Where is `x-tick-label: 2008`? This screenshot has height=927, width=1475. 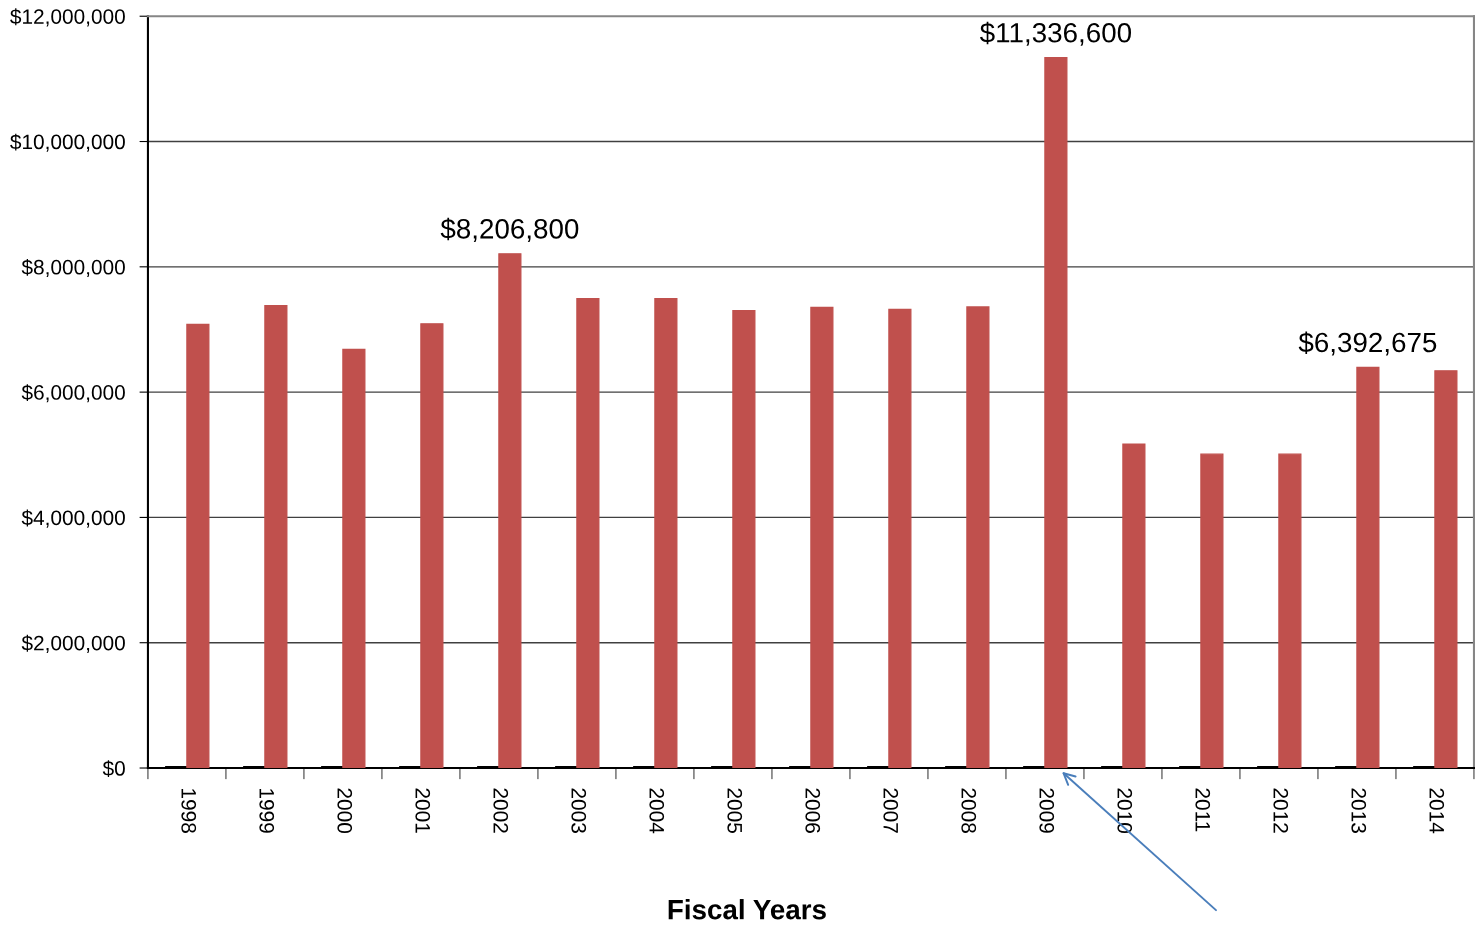 x-tick-label: 2008 is located at coordinates (969, 810).